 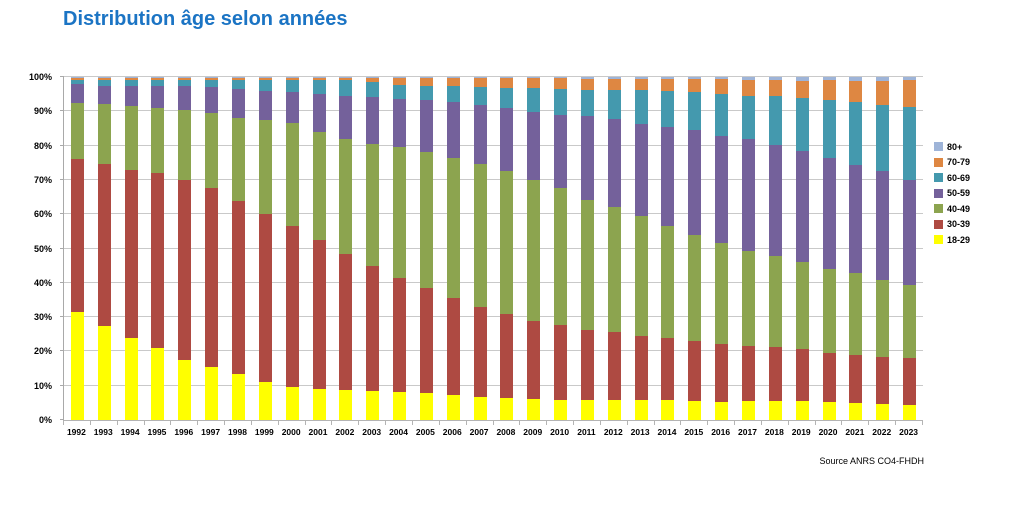 What do you see at coordinates (480, 248) in the screenshot?
I see `bar-column-2007` at bounding box center [480, 248].